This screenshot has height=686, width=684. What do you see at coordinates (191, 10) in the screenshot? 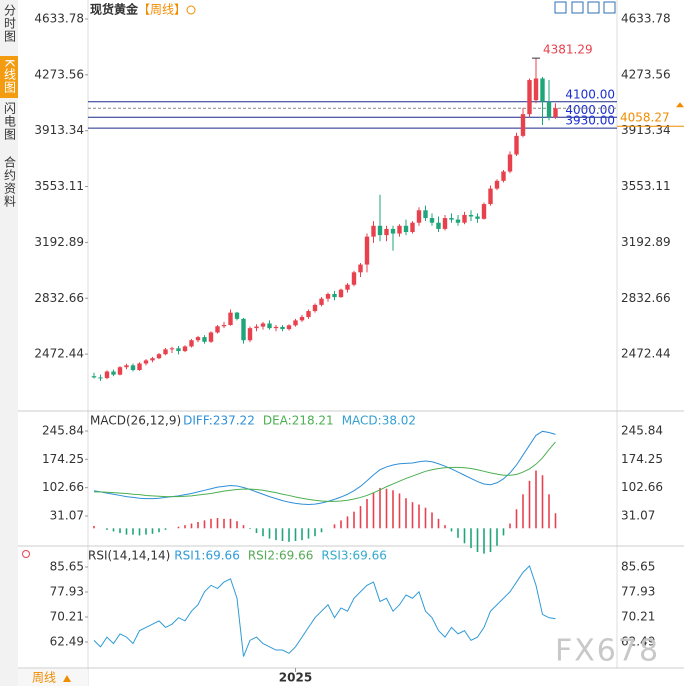
I see `settings-icon` at bounding box center [191, 10].